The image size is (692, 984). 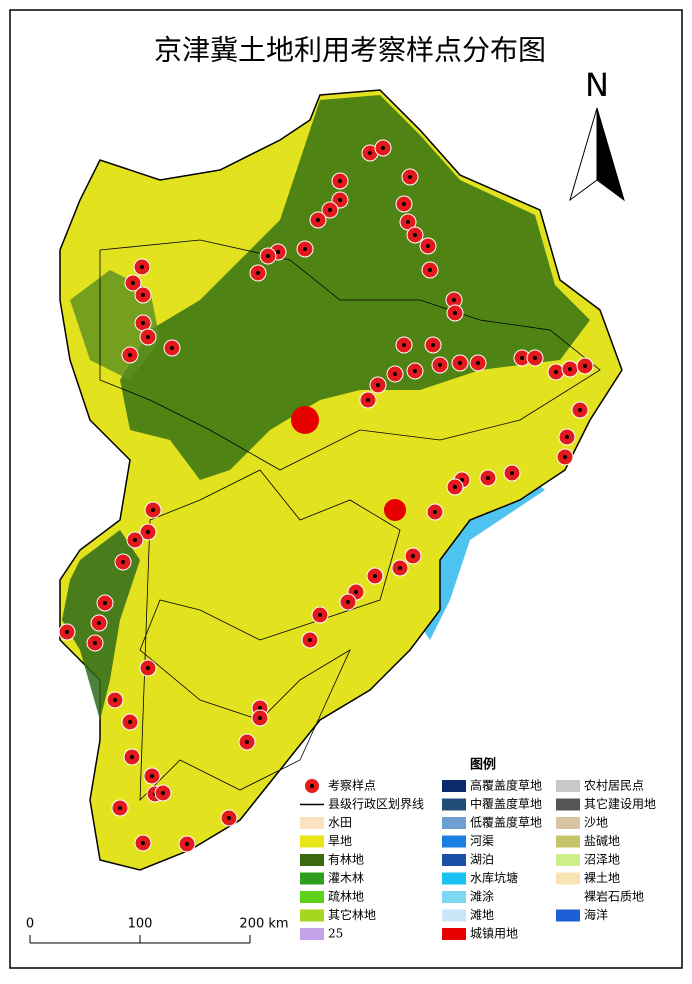 What do you see at coordinates (346, 896) in the screenshot?
I see `legend-label: 疏林地` at bounding box center [346, 896].